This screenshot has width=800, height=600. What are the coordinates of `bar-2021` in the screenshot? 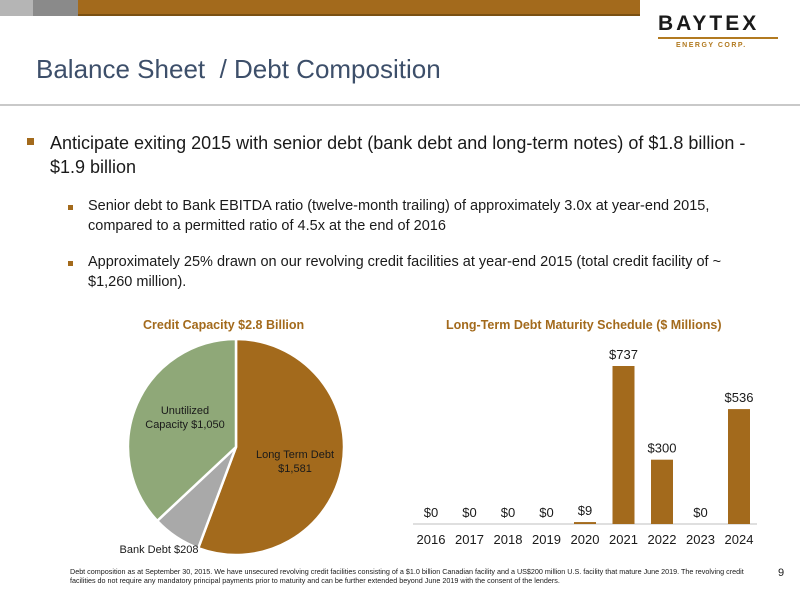 It's located at (623, 445).